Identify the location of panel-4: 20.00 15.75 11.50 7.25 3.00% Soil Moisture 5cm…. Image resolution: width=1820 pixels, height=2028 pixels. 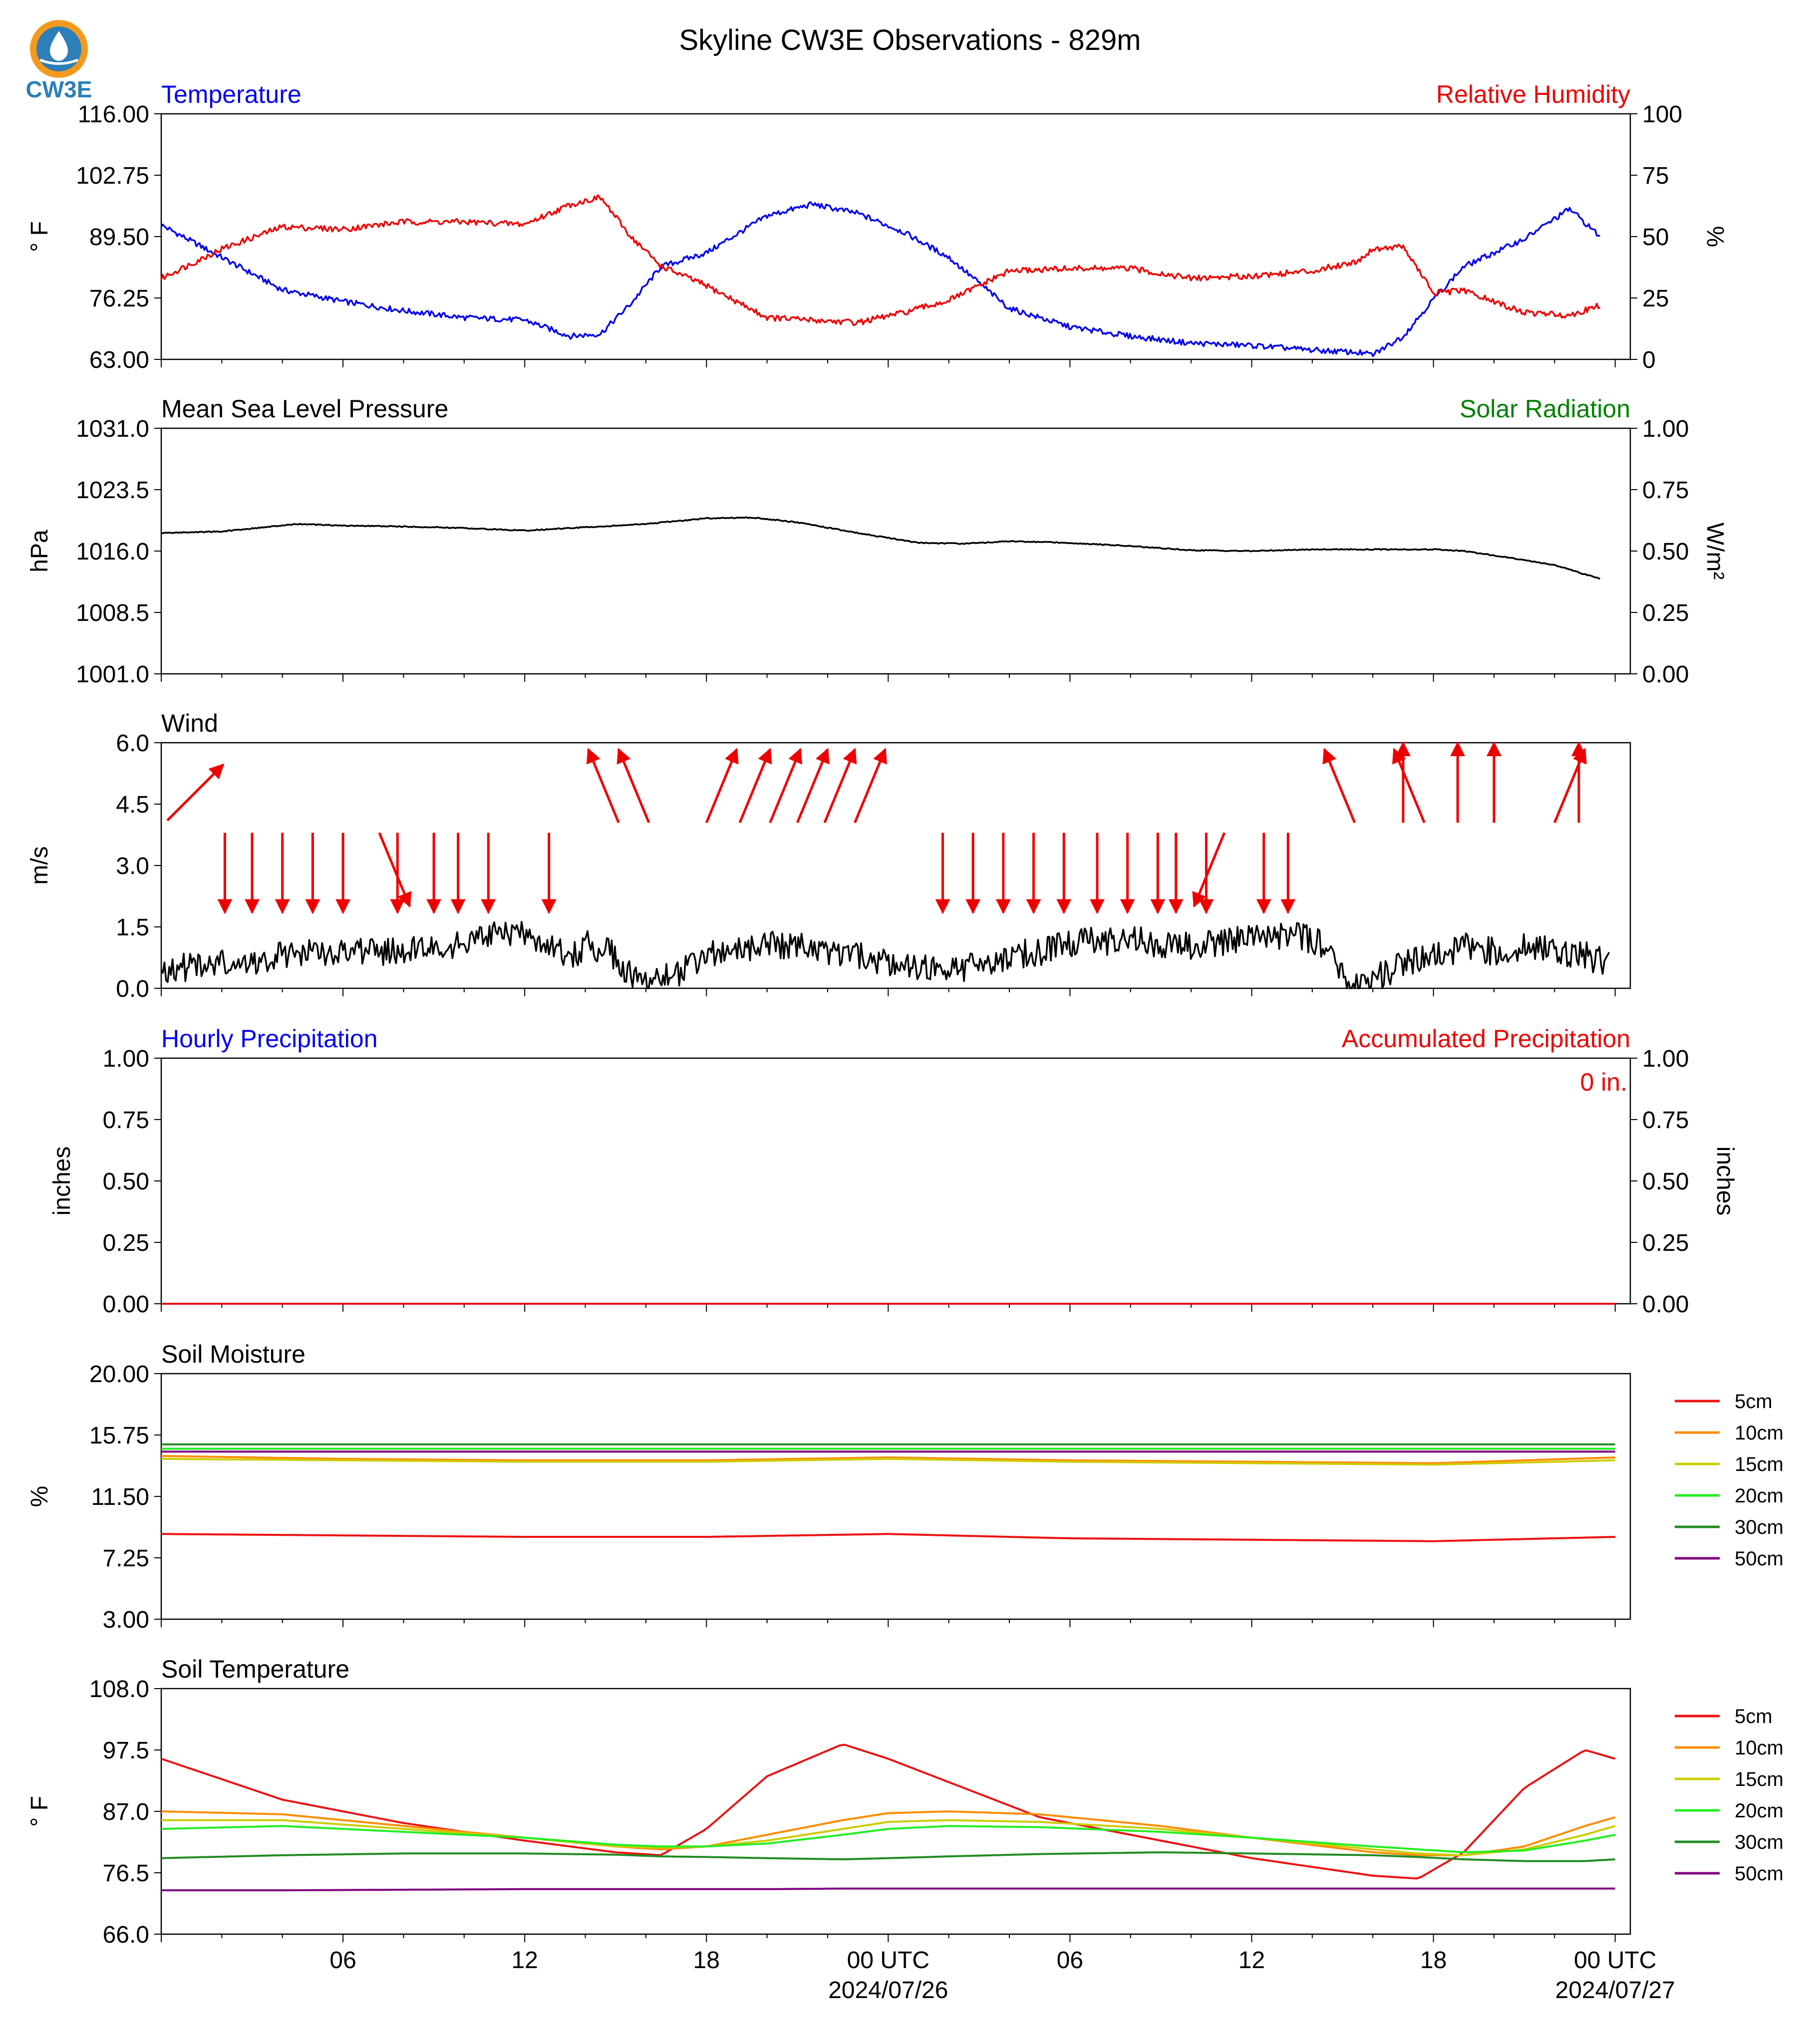
(905, 1486).